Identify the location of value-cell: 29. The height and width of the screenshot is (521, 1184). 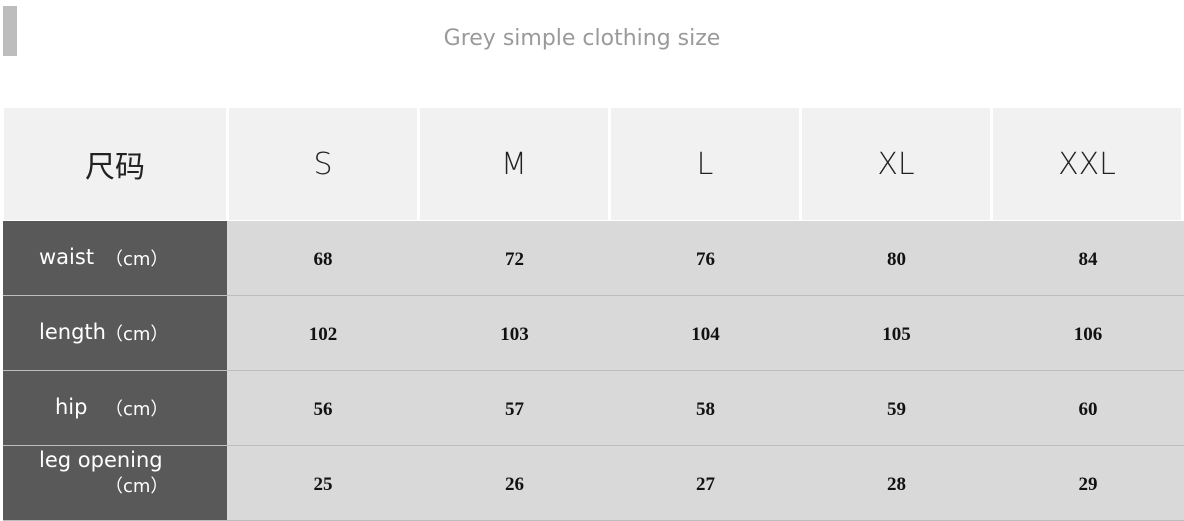
(1088, 483).